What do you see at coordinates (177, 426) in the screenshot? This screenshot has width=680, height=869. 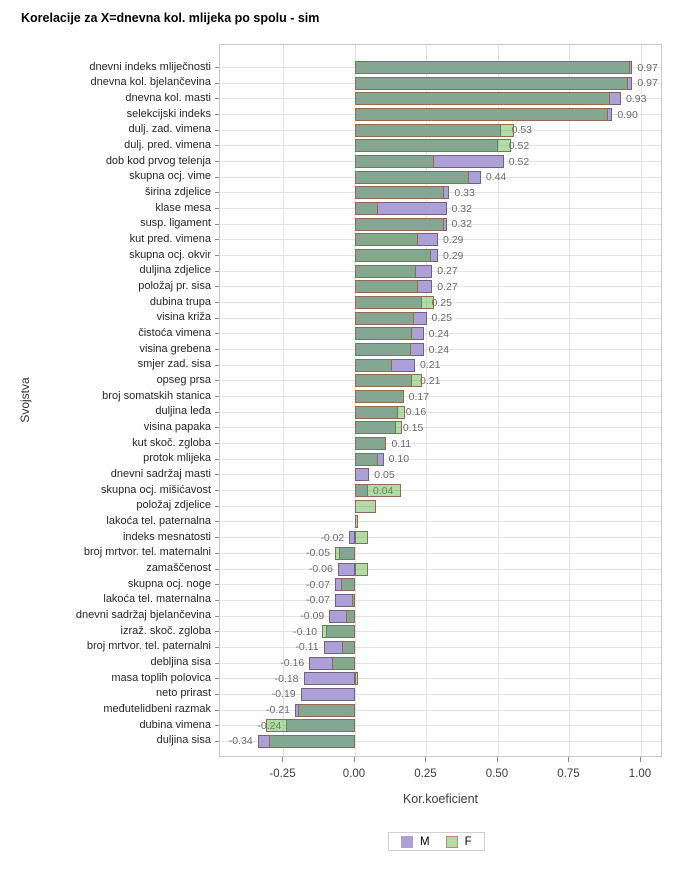 I see `category-label: visina papaka` at bounding box center [177, 426].